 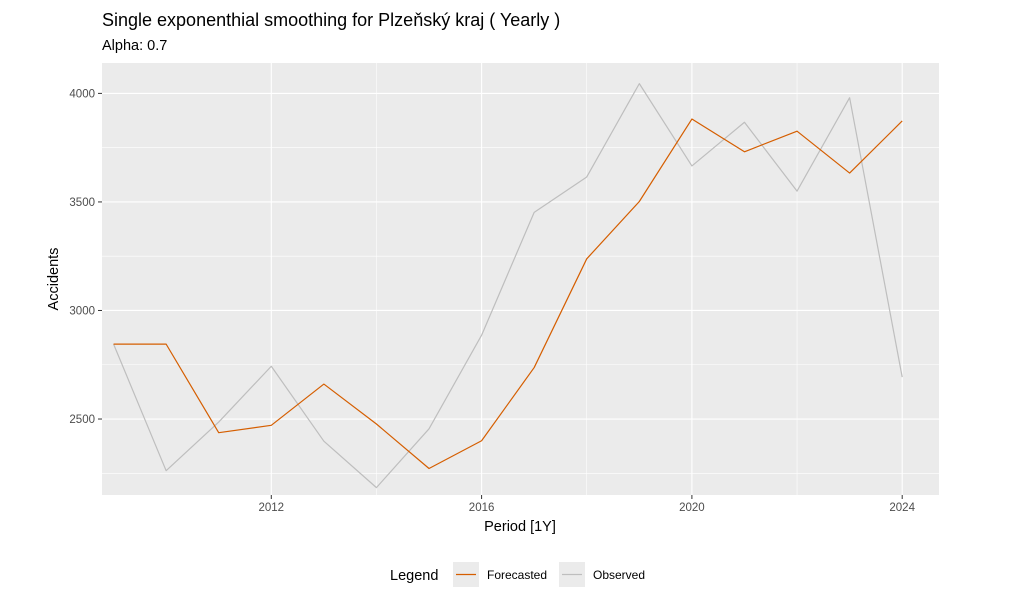 What do you see at coordinates (619, 575) in the screenshot?
I see `legend-label-observed: Observed` at bounding box center [619, 575].